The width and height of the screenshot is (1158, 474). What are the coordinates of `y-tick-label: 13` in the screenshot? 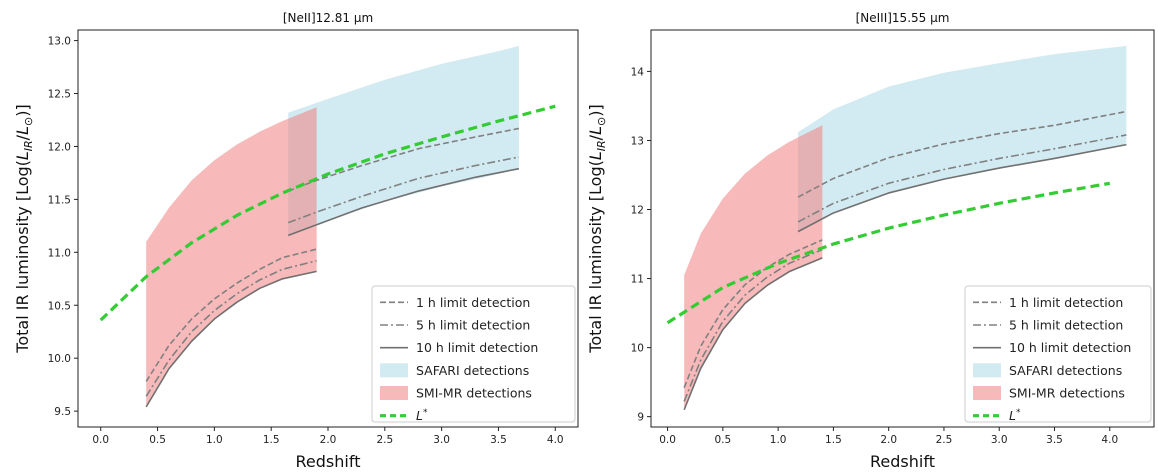 It's located at (637, 141).